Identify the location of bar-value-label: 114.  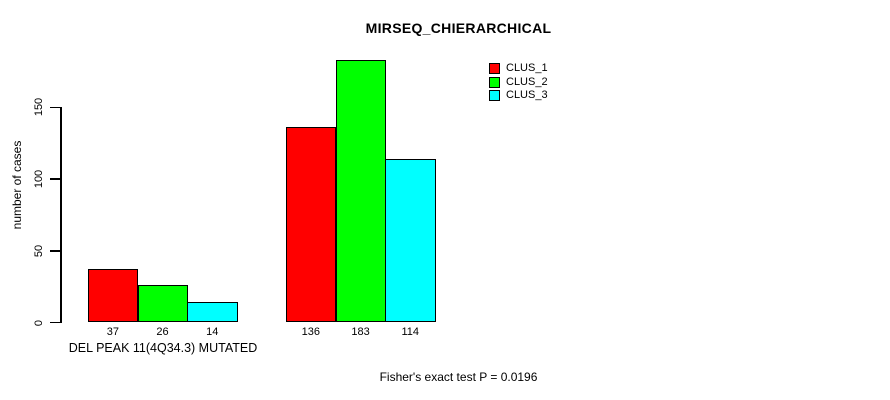
(410, 332).